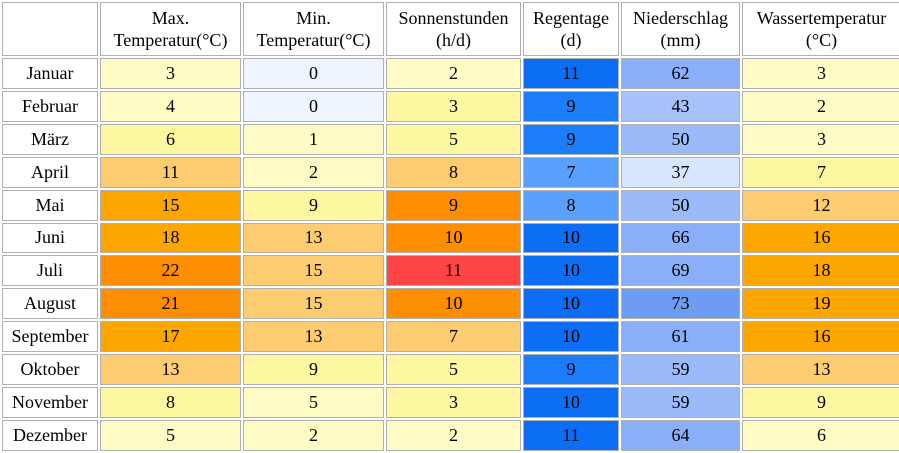 Image resolution: width=899 pixels, height=453 pixels. I want to click on max-temp-cell: 11, so click(170, 172).